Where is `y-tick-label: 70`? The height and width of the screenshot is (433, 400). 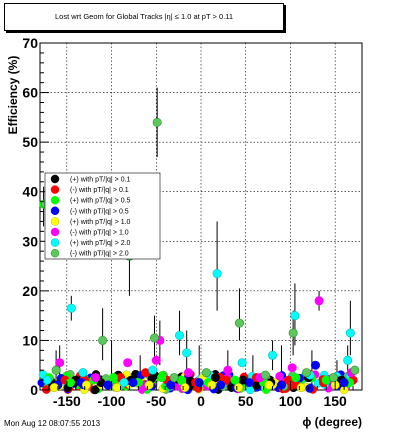 y-tick-label: 70 is located at coordinates (30, 43).